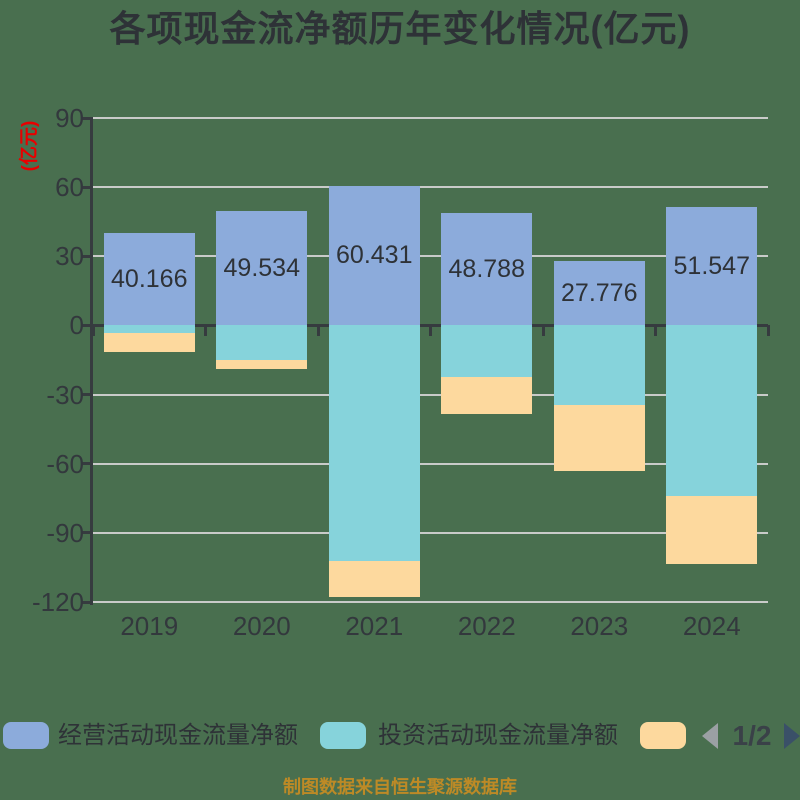 The image size is (800, 800). I want to click on legend-swatch-series3, so click(663, 735).